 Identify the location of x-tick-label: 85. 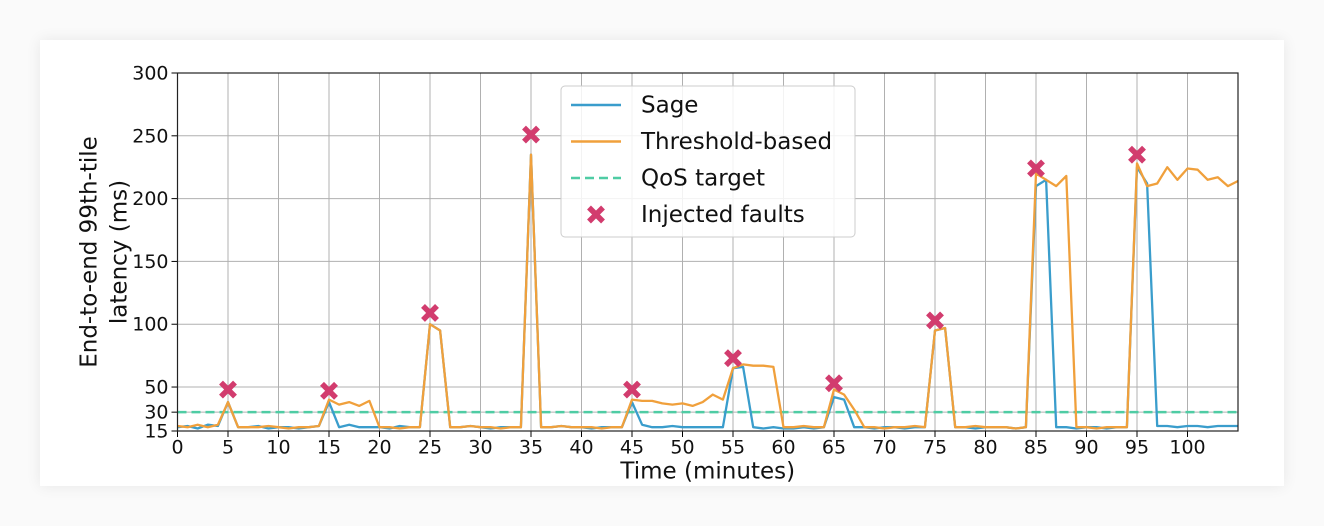
(1036, 448).